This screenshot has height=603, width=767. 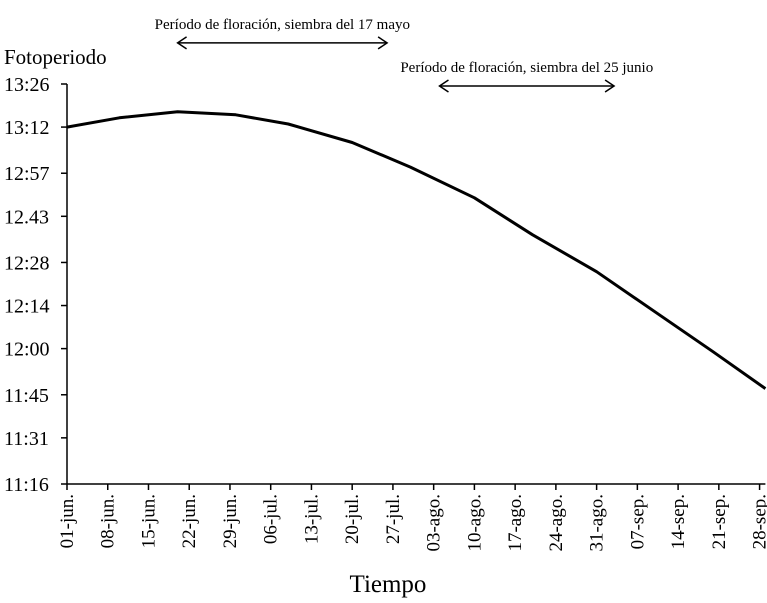 What do you see at coordinates (148, 521) in the screenshot?
I see `x-tick-label: 15-jun.` at bounding box center [148, 521].